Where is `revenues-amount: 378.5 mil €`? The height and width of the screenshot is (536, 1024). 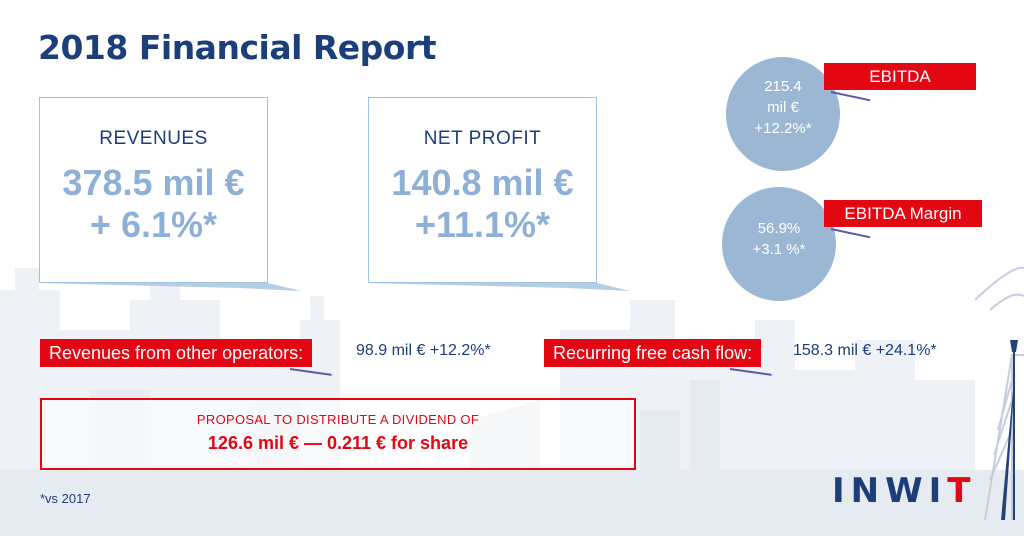
revenues-amount: 378.5 mil € is located at coordinates (153, 182).